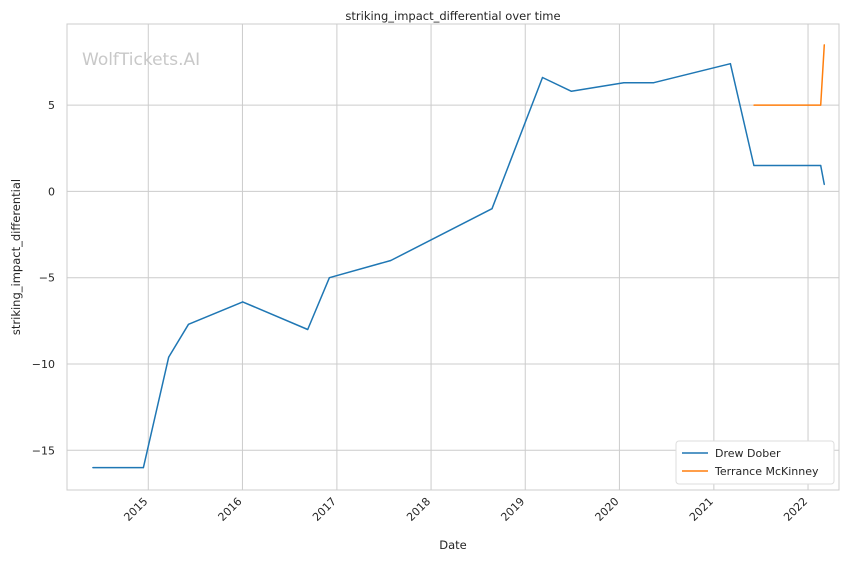  What do you see at coordinates (766, 471) in the screenshot?
I see `legend-label-terrance-mckinney: Terrance McKinney` at bounding box center [766, 471].